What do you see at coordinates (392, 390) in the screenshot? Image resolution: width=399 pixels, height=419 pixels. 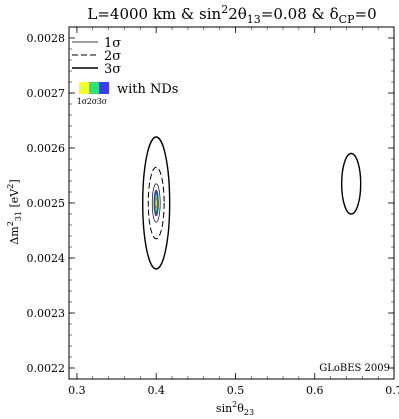 I see `x-tick-label: 0.7` at bounding box center [392, 390].